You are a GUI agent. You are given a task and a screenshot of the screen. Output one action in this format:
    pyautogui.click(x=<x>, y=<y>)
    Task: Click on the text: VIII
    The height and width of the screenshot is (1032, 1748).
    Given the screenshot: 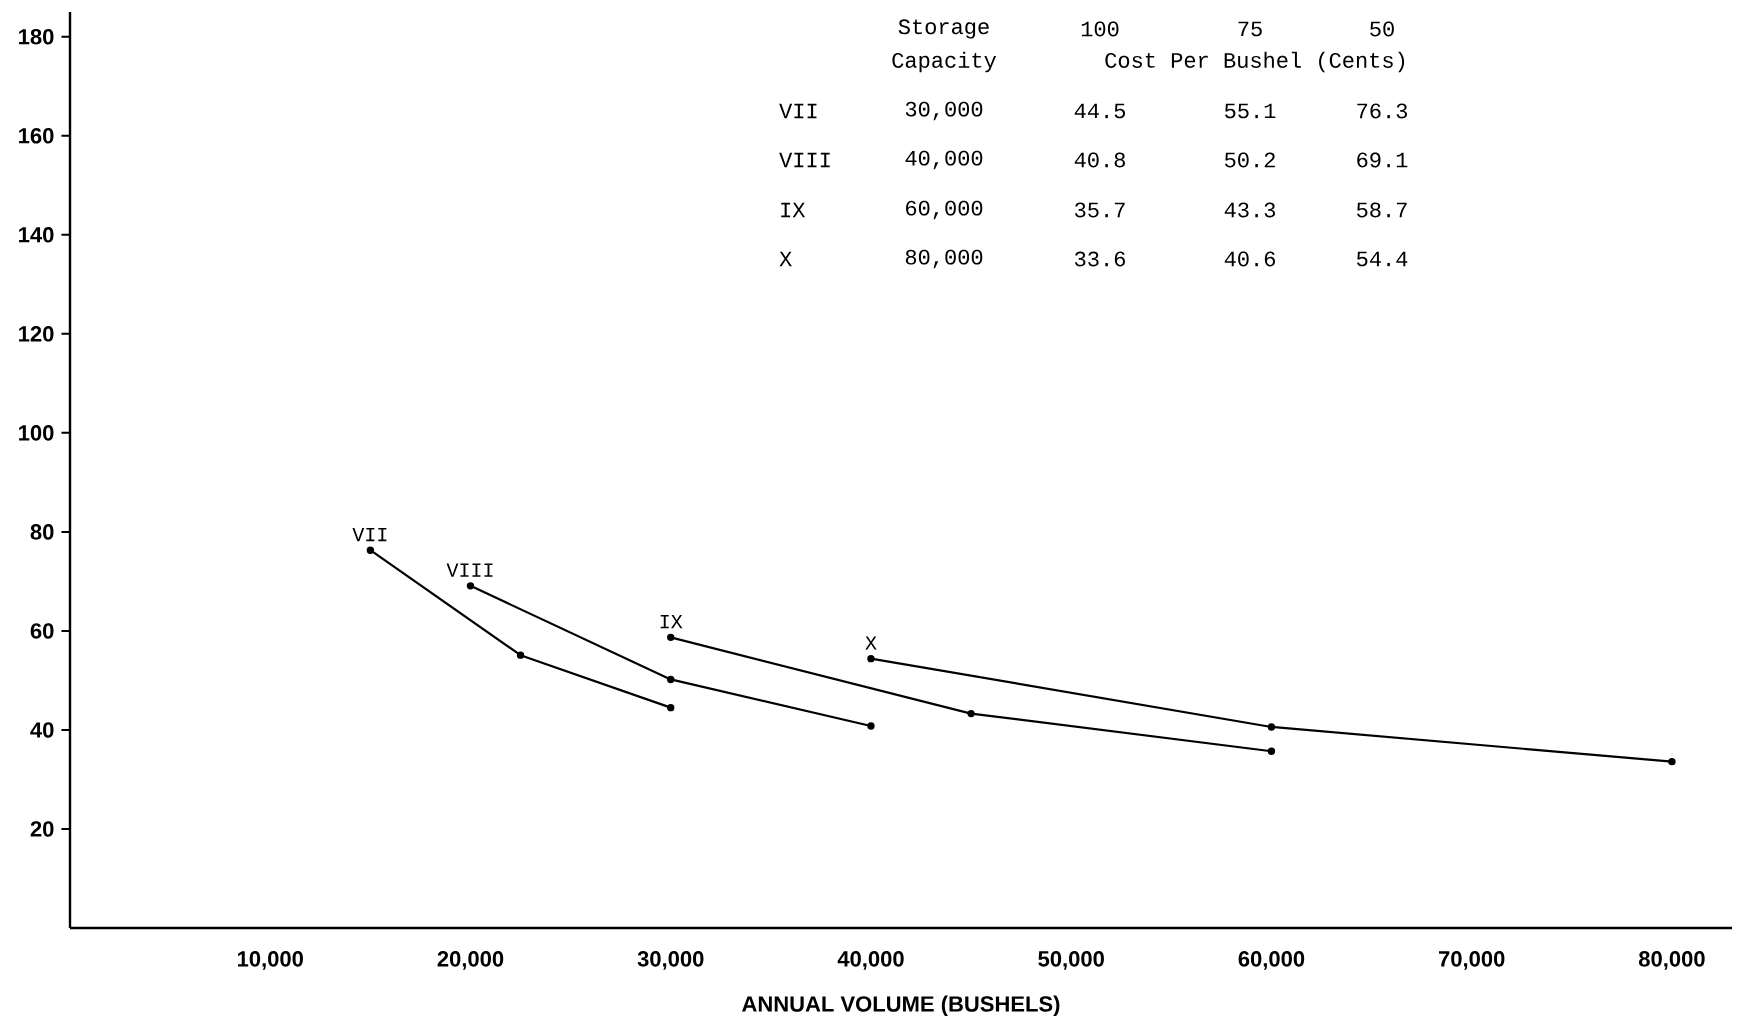 What is the action you would take?
    pyautogui.click(x=804, y=160)
    